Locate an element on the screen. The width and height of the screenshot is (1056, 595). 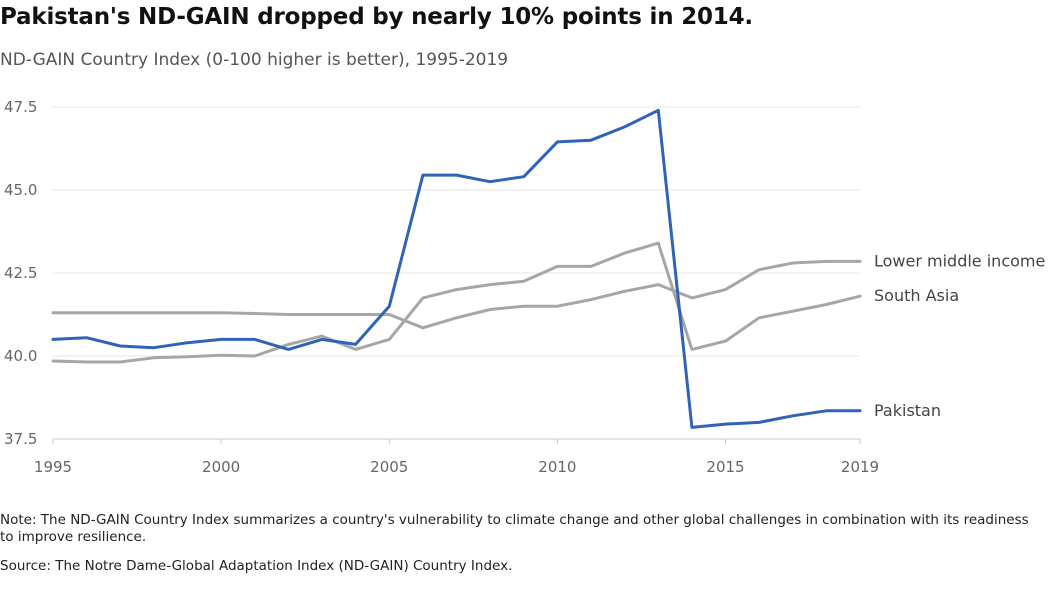
x-tick-label: 2005 is located at coordinates (389, 467).